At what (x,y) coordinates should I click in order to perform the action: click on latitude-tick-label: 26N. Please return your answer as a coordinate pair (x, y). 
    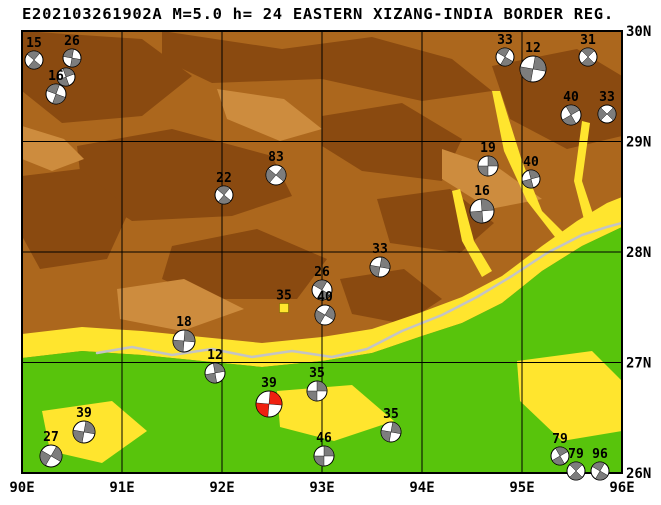
    Looking at the image, I should click on (638, 474).